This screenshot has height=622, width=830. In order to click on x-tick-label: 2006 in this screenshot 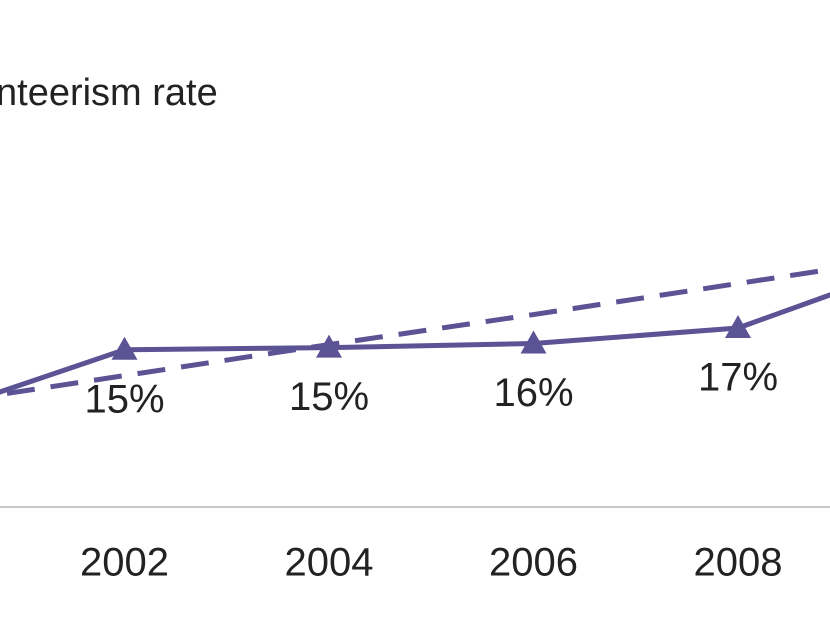, I will do `click(533, 563)`.